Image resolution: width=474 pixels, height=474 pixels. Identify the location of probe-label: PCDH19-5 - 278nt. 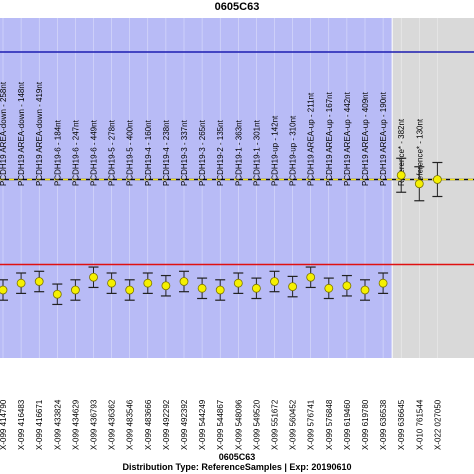
(112, 152).